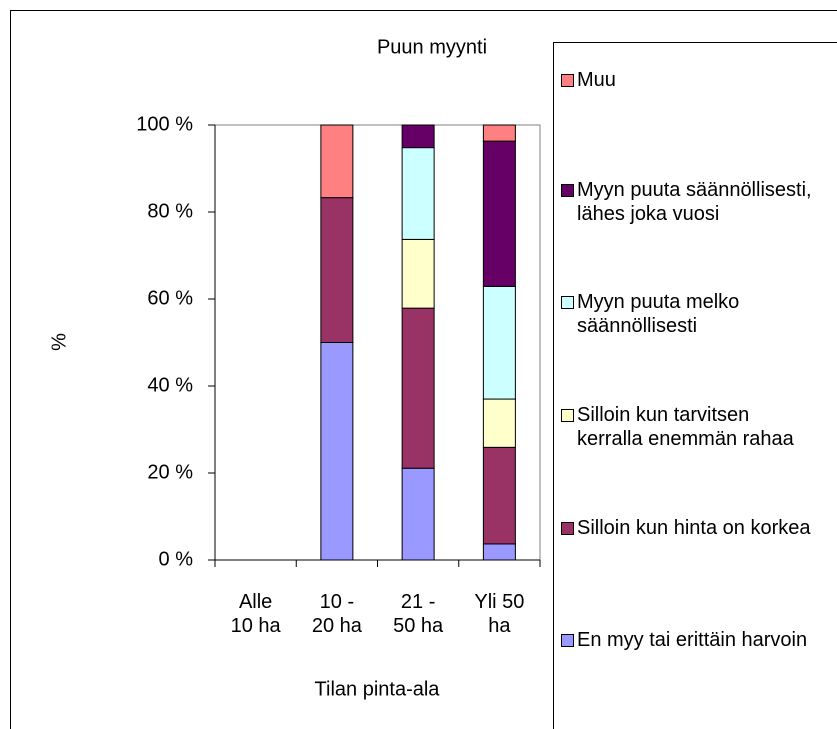  Describe the element at coordinates (170, 472) in the screenshot. I see `y-tick-label: 20 %` at that location.